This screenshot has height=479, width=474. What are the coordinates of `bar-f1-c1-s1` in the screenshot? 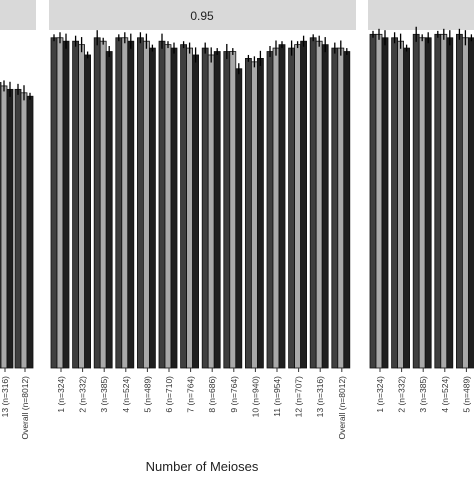 It's located at (81, 206).